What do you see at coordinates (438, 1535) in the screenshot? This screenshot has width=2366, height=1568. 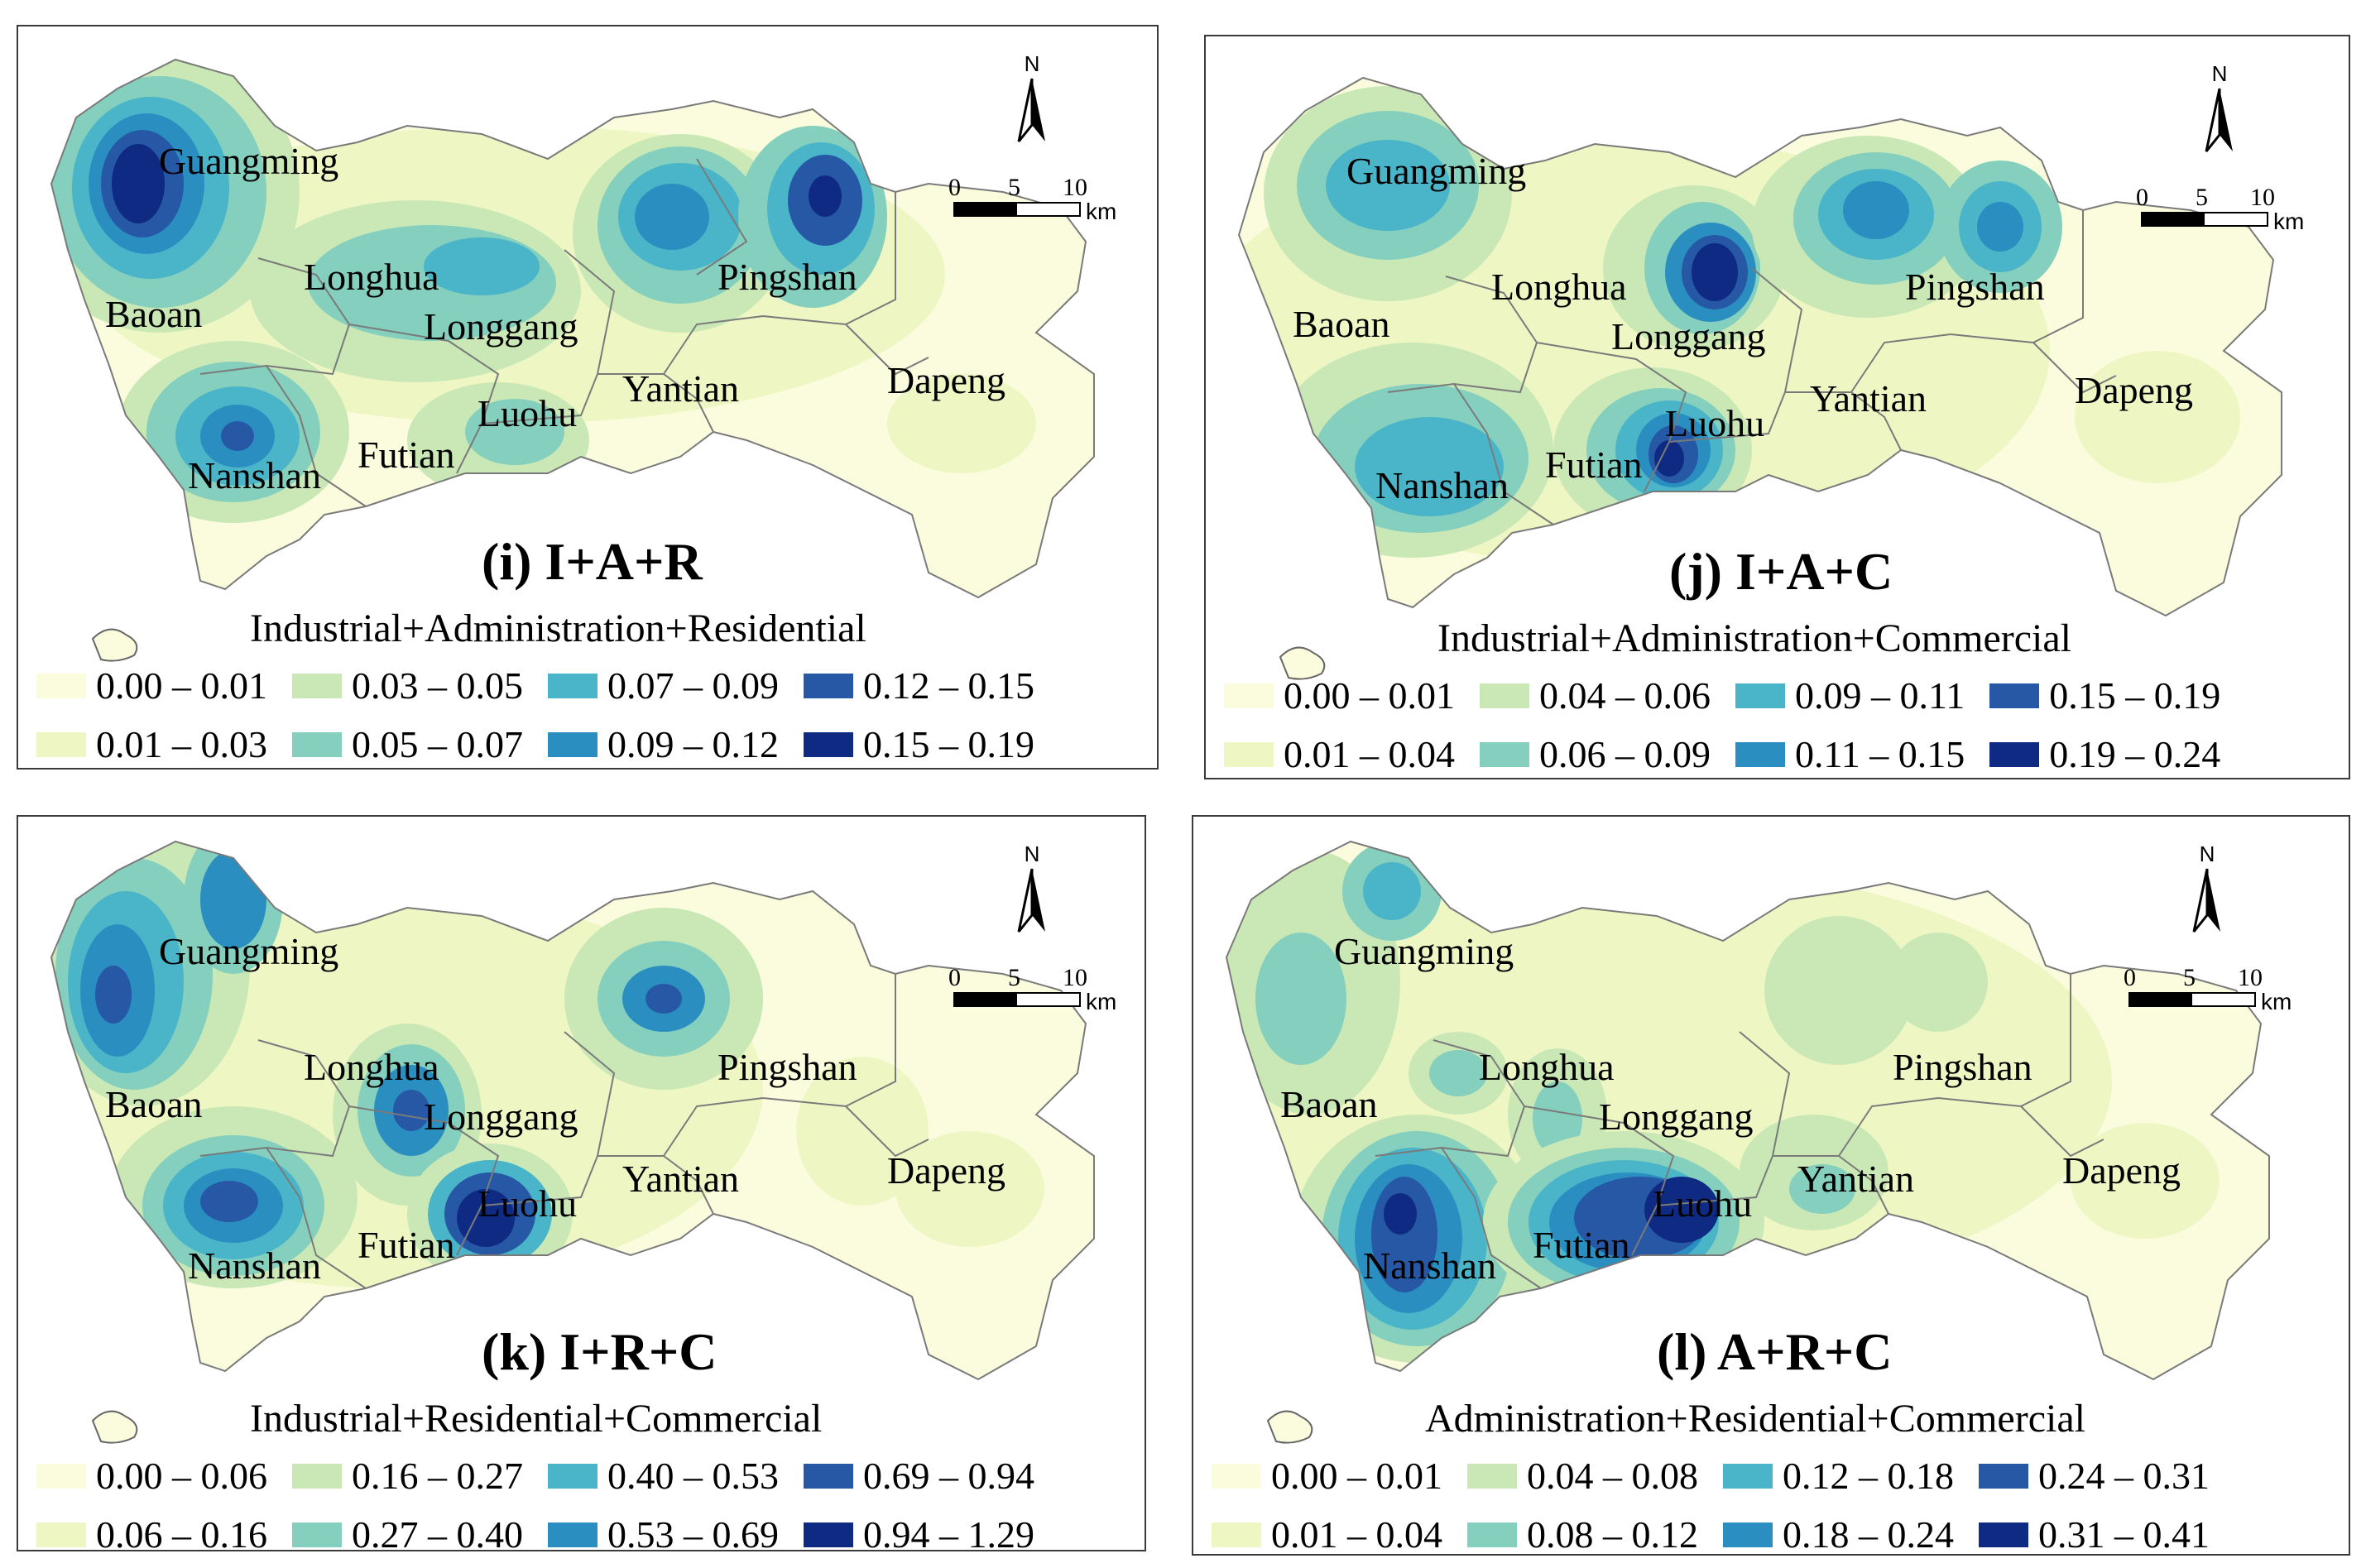 I see `legend-label: 0.27 – 0.40` at bounding box center [438, 1535].